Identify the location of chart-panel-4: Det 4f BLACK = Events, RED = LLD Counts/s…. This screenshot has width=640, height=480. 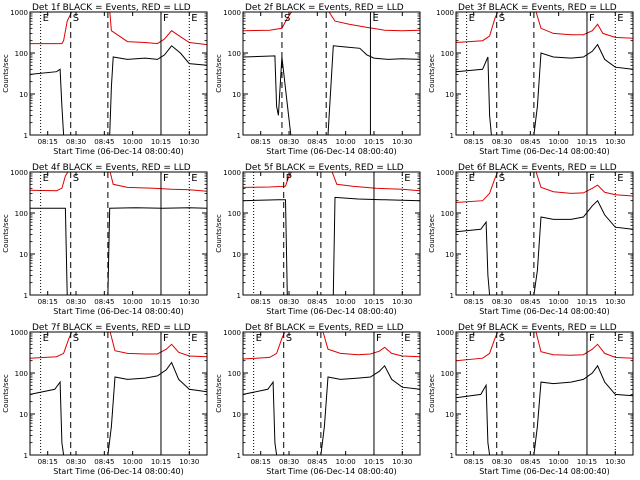
(105, 239).